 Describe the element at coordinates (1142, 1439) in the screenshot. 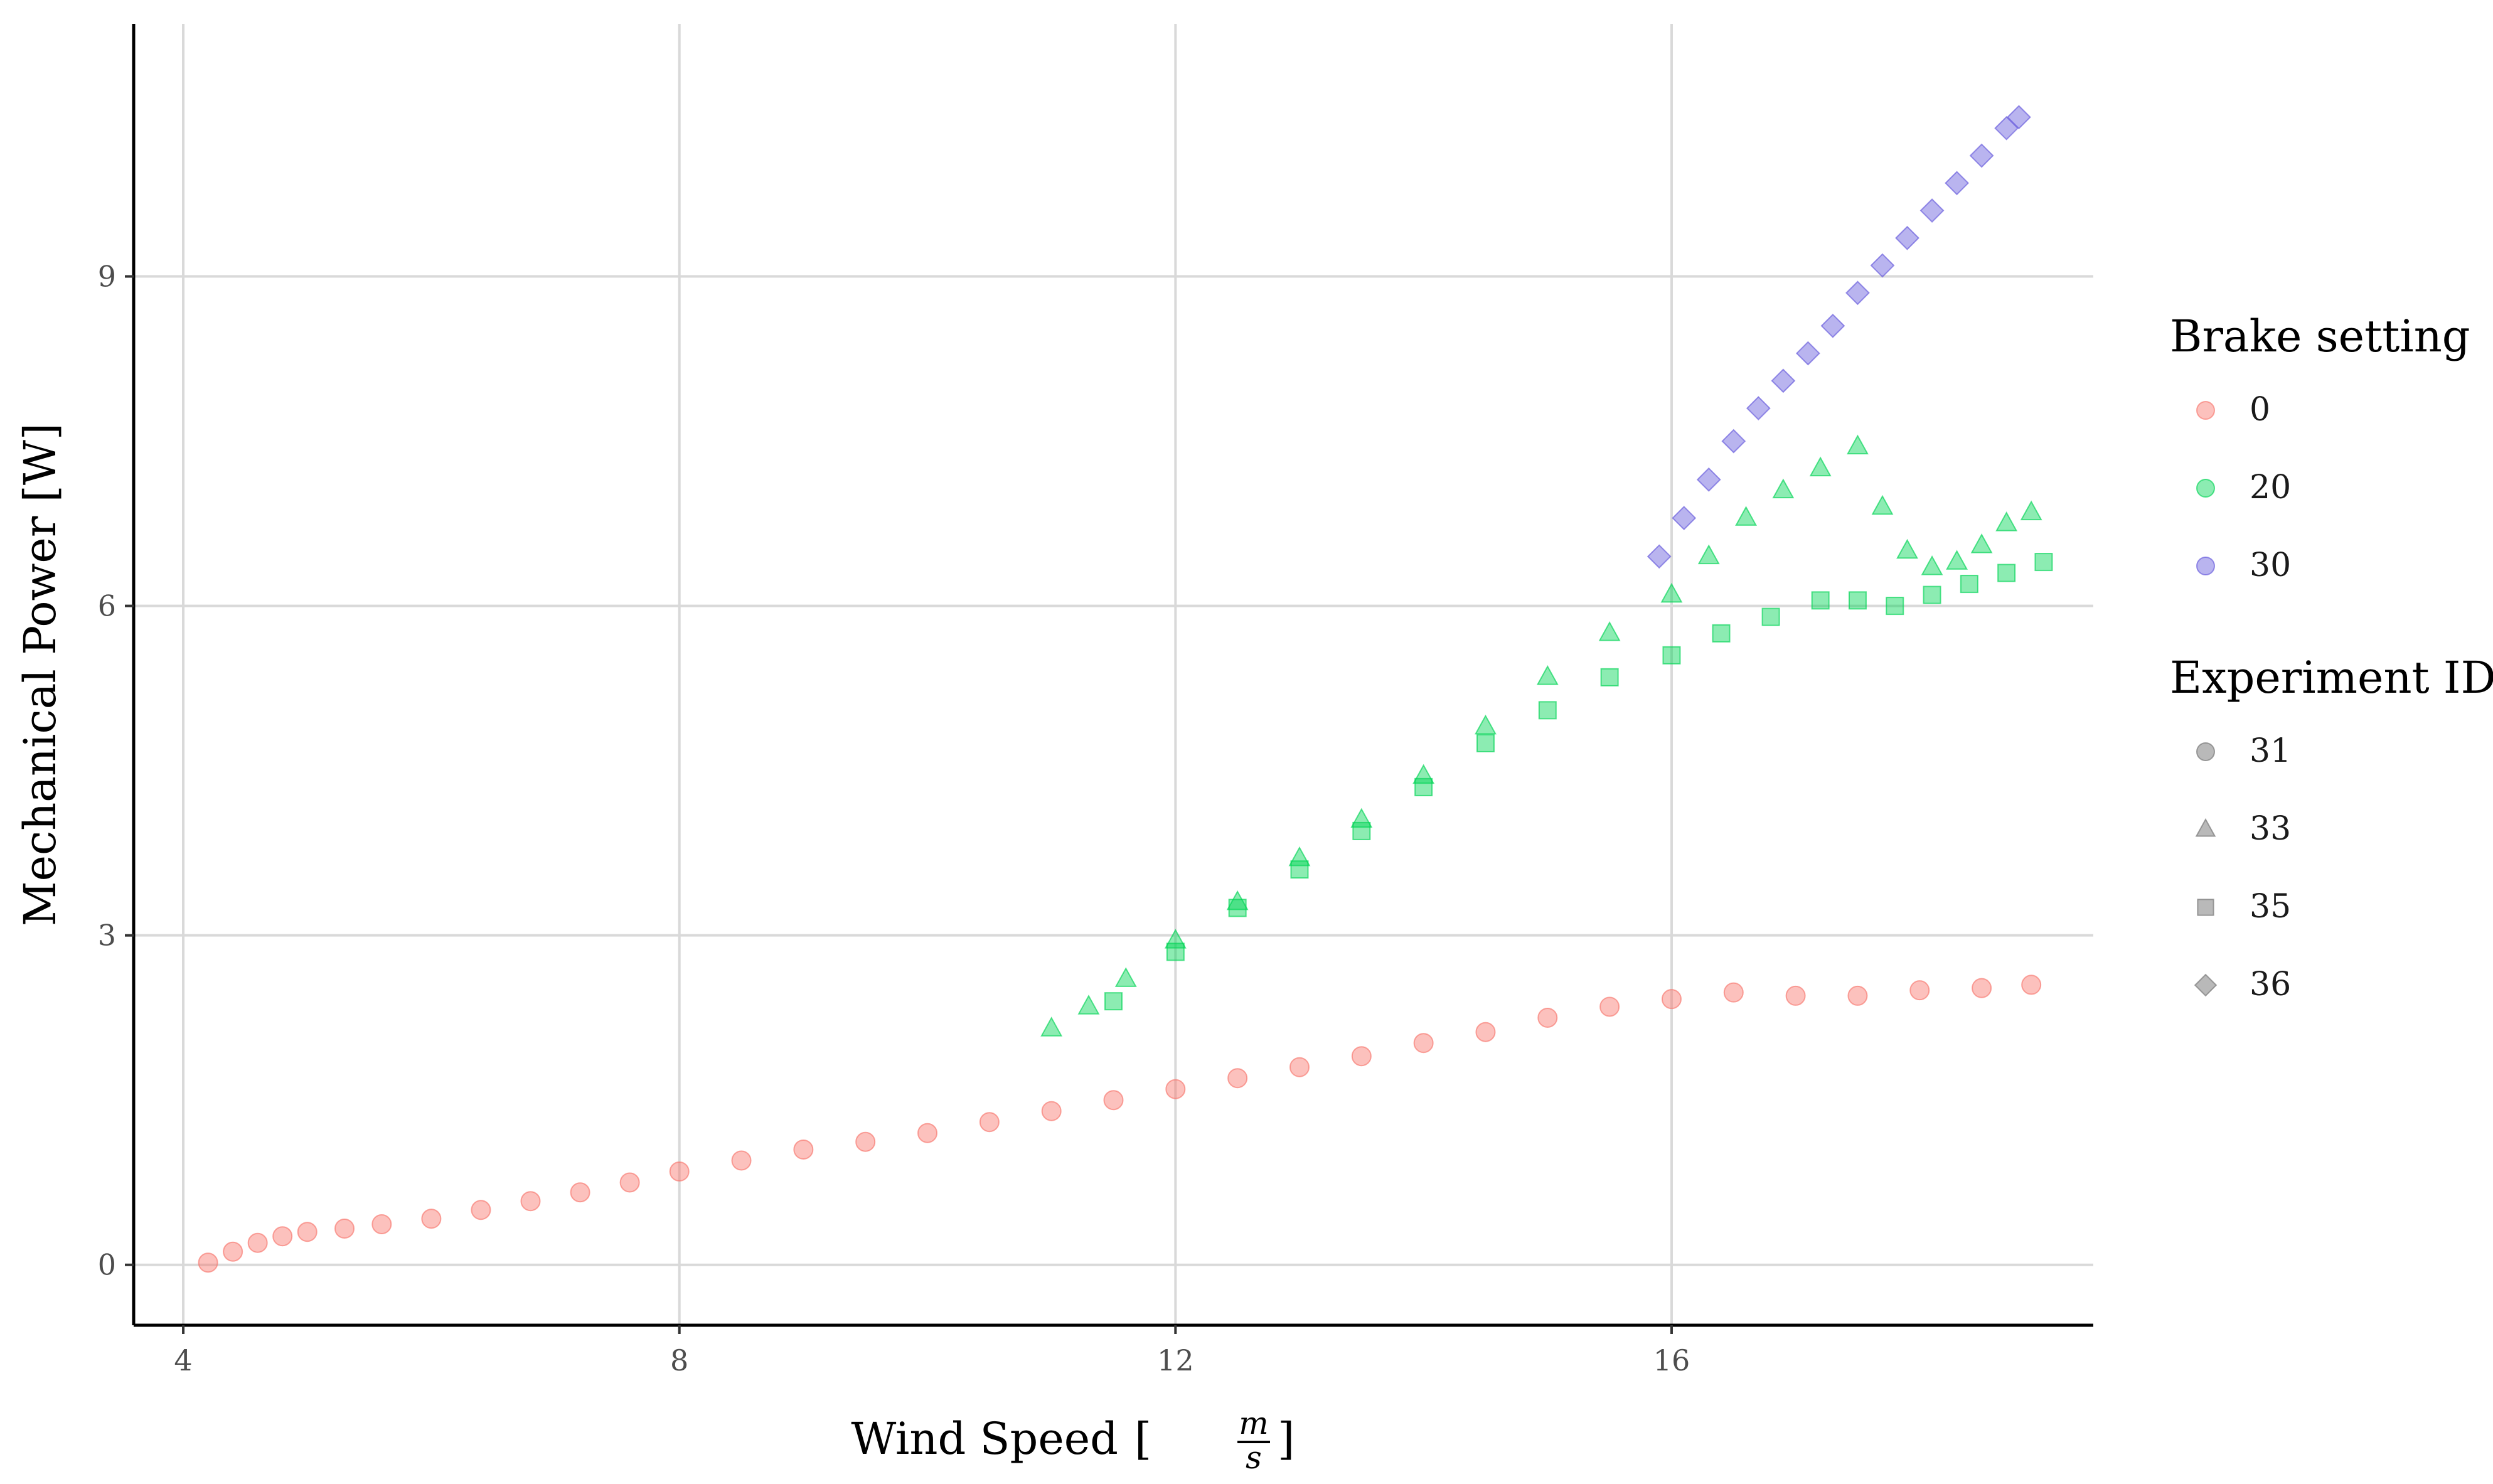

I see `x-axis-unit-bracket-left: [` at that location.